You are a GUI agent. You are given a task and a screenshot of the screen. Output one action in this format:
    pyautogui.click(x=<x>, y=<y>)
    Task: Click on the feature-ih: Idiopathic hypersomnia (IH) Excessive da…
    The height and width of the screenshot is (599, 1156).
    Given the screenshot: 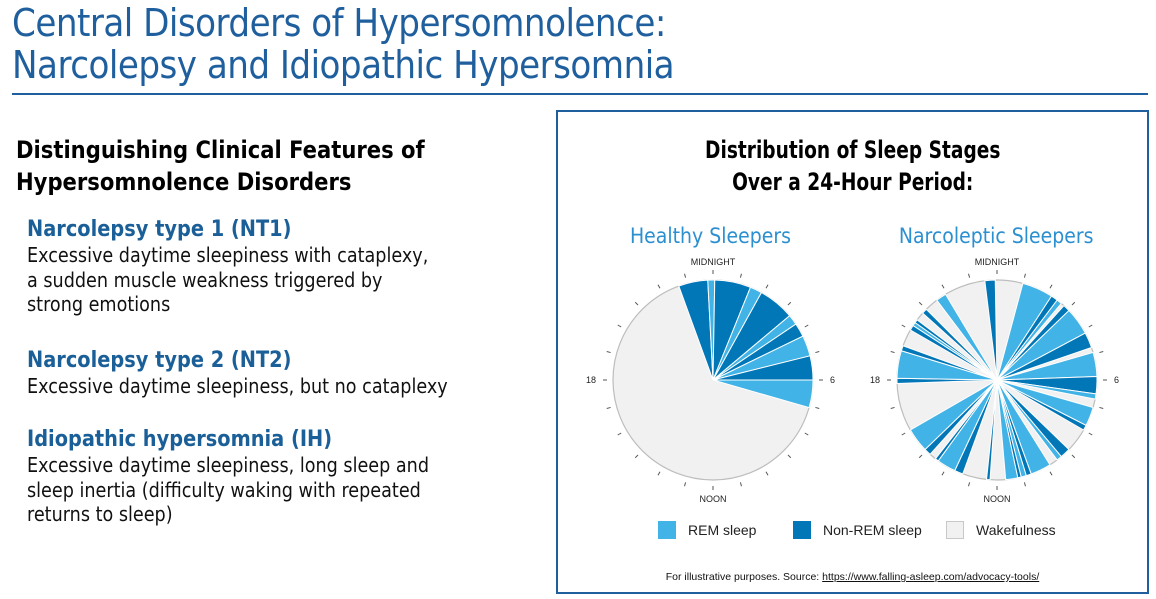 What is the action you would take?
    pyautogui.click(x=273, y=477)
    